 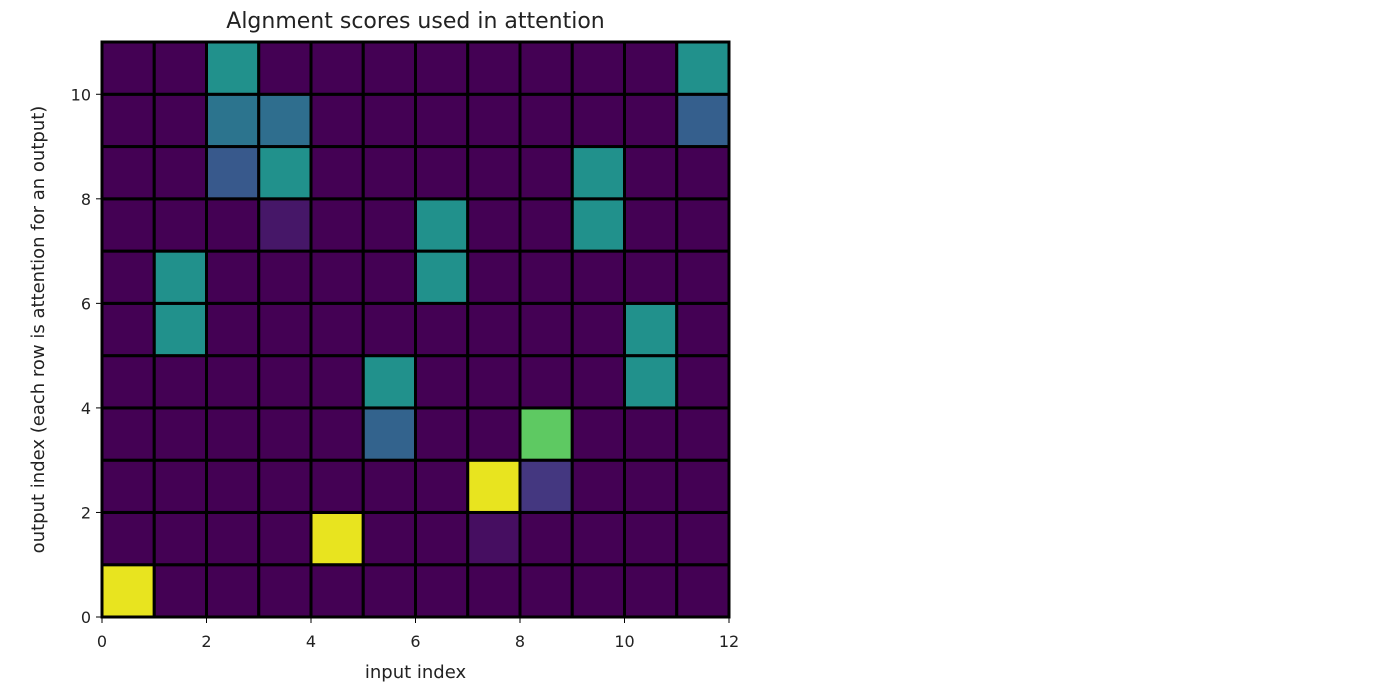 I want to click on heatmap-cell-r6-c7, so click(x=494, y=277).